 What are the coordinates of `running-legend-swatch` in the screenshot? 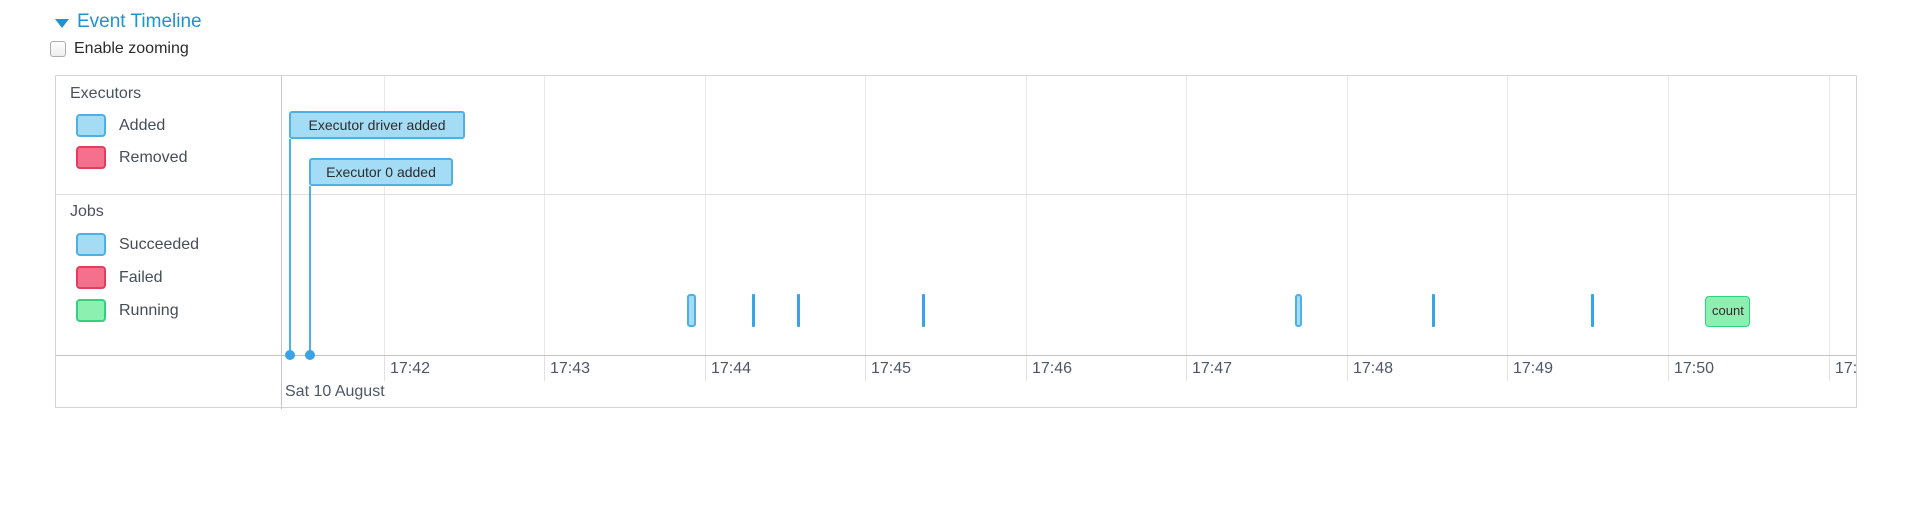 It's located at (91, 310).